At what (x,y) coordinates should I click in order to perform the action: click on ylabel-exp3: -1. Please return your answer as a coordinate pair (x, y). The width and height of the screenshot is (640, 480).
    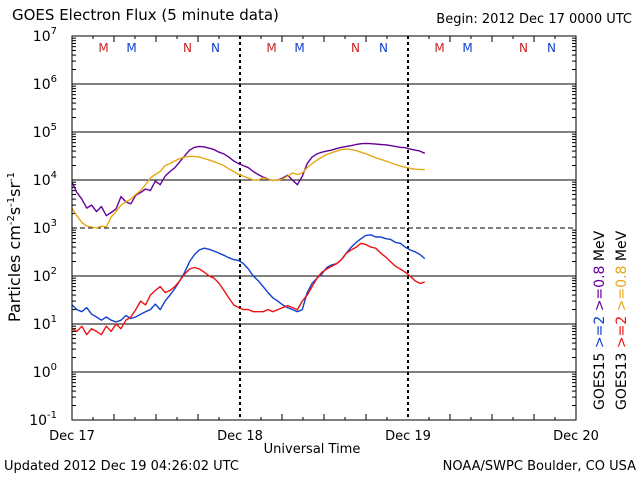
    Looking at the image, I should click on (11, 177).